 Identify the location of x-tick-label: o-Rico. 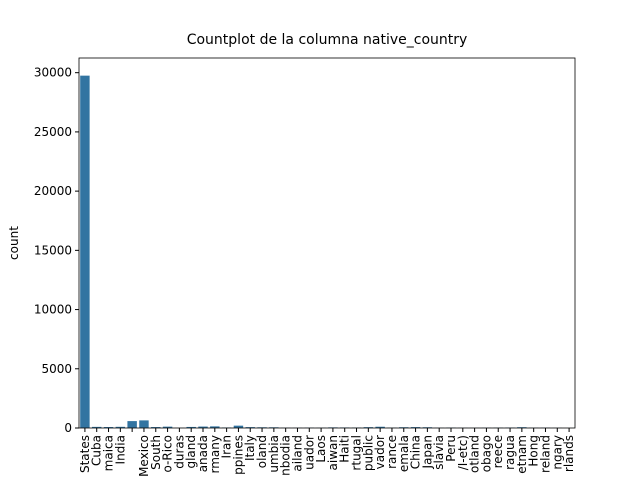
(168, 454).